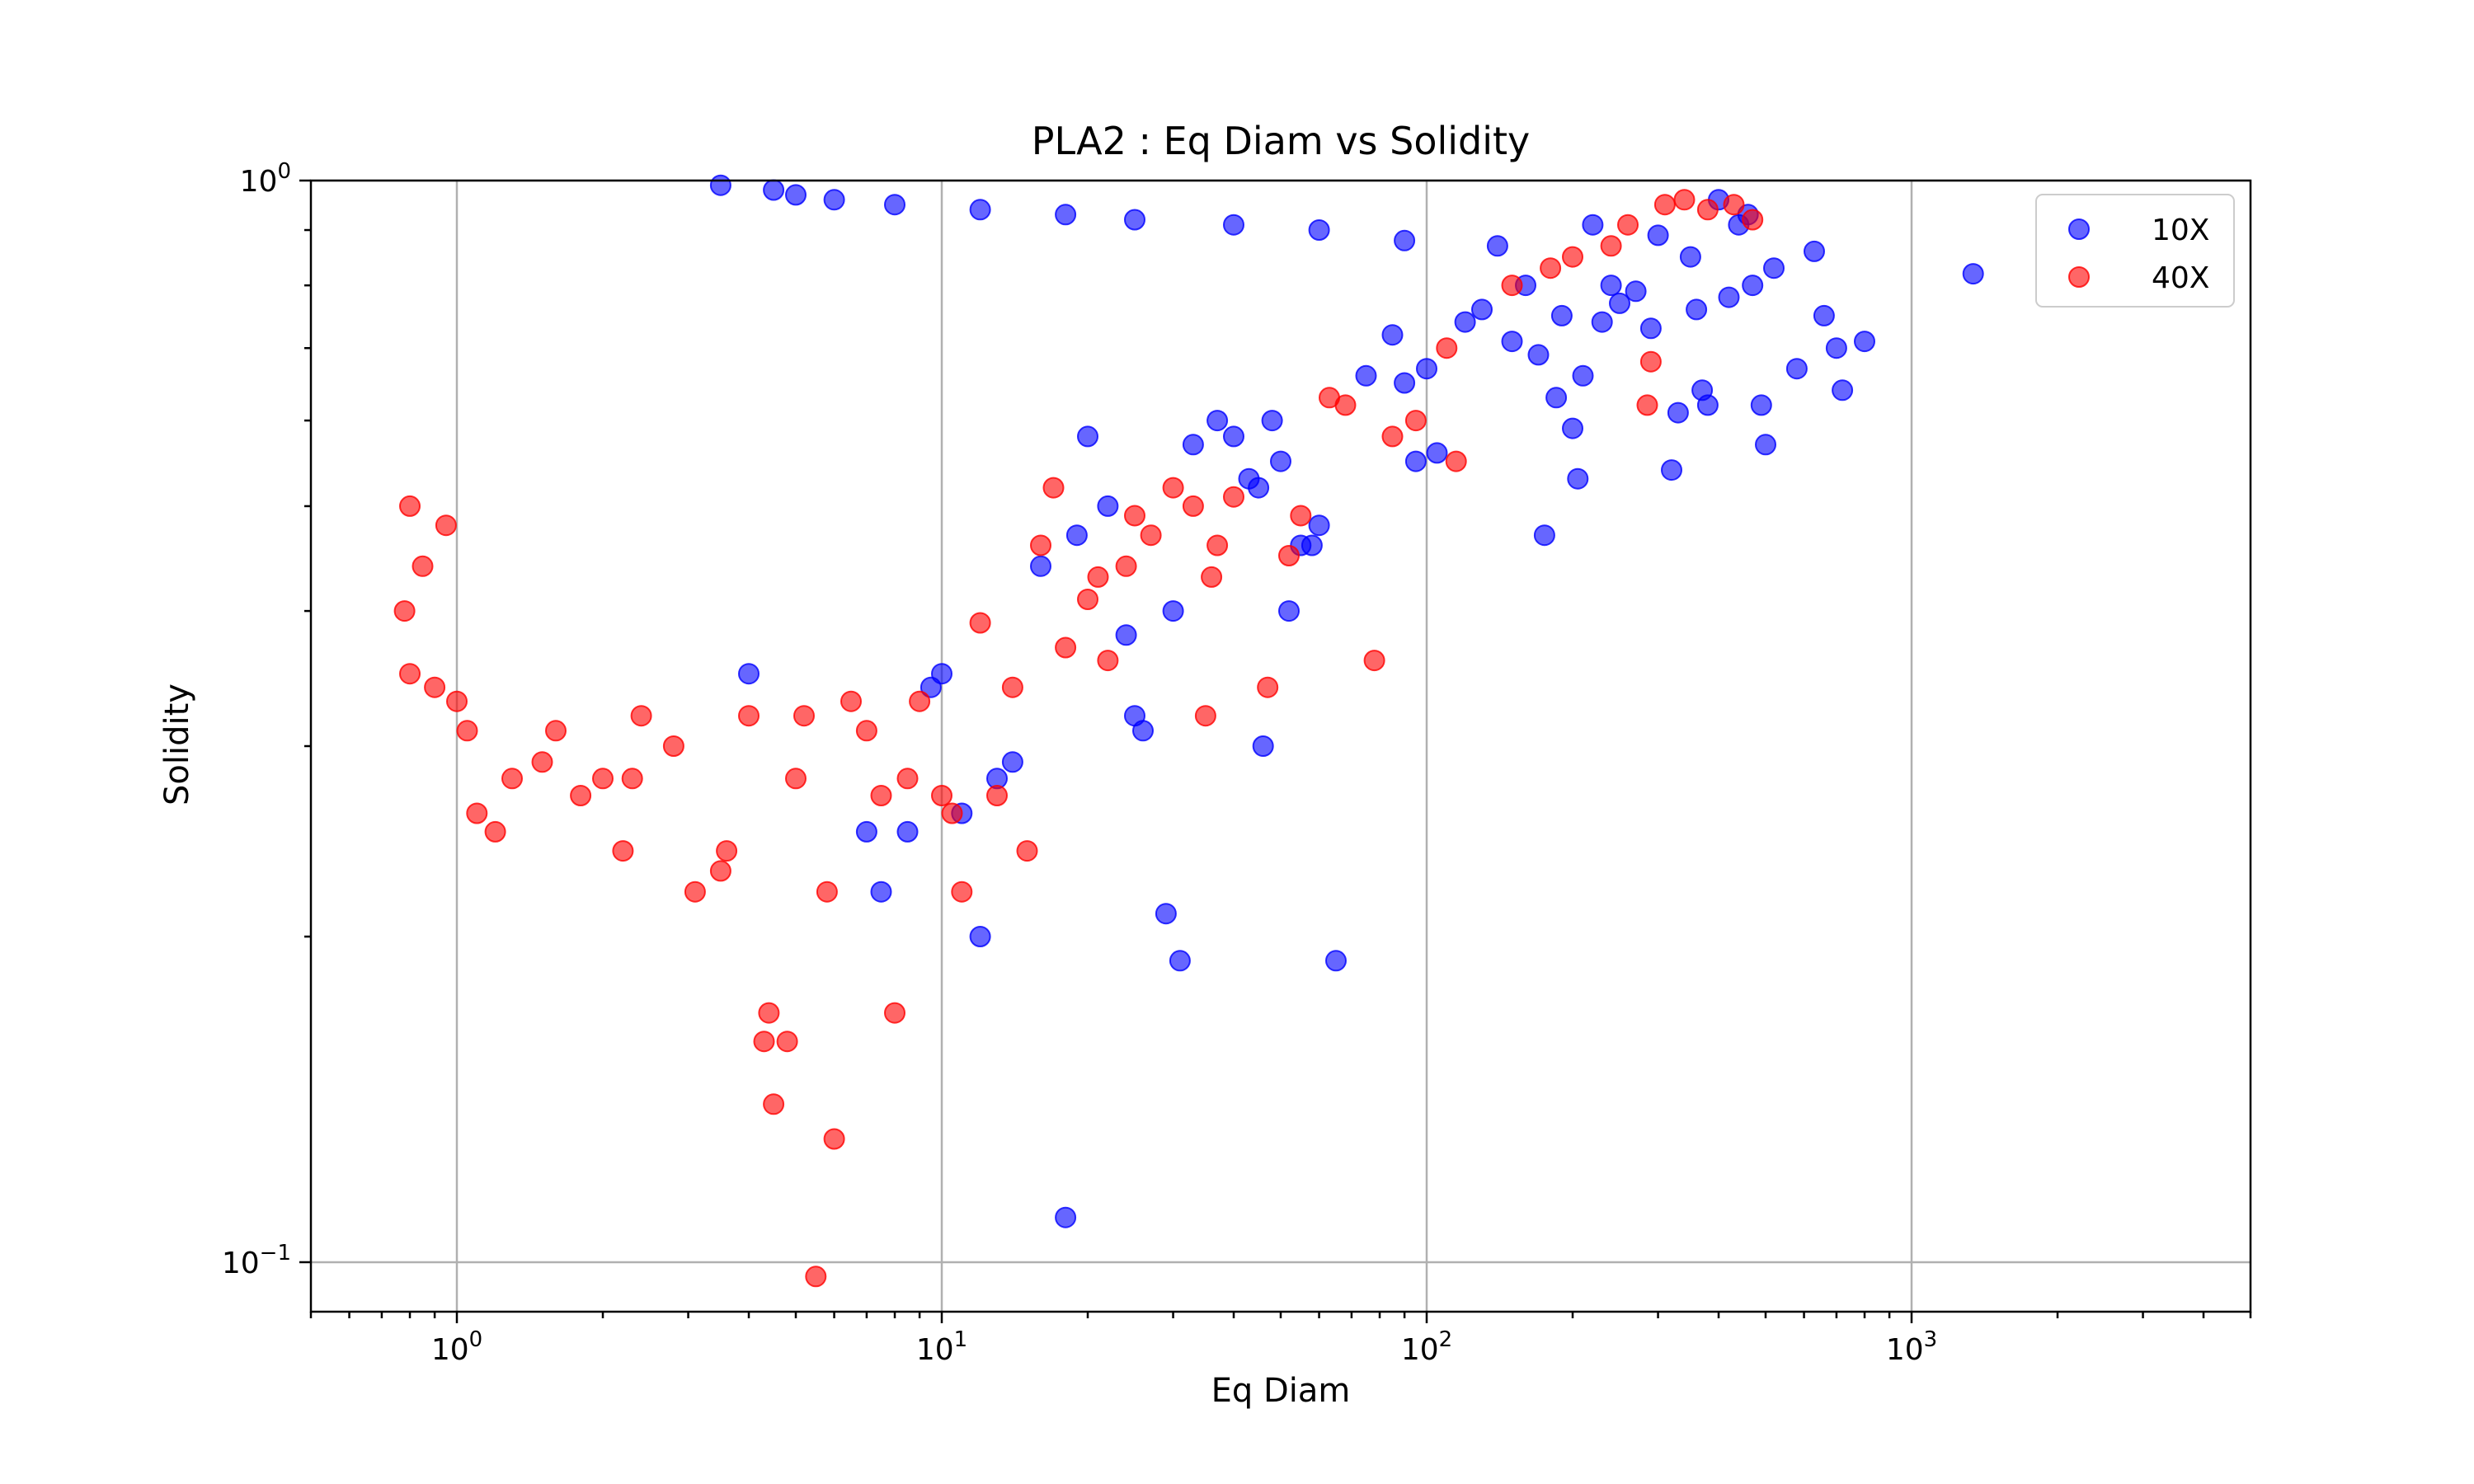  I want to click on x-axis-label: Eq Diam, so click(1281, 1391).